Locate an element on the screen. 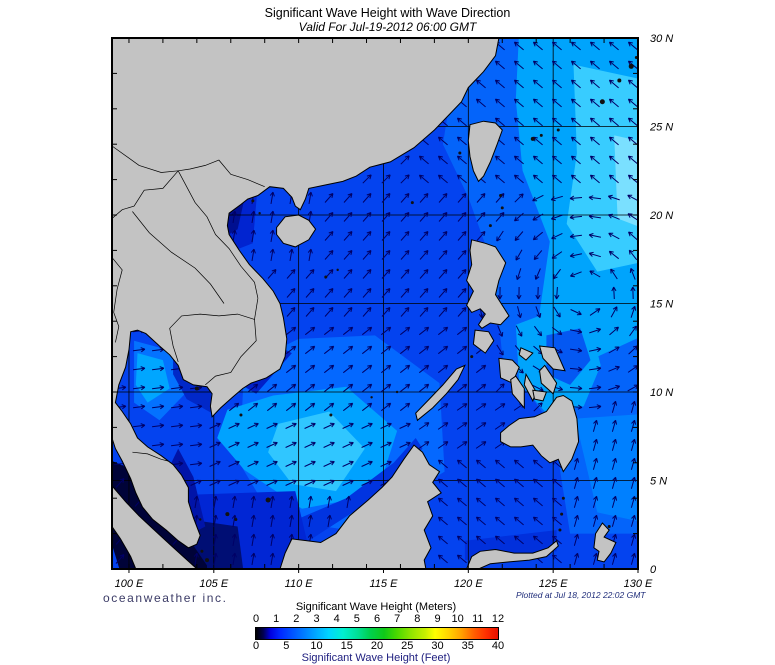  legend-title-meters: Significant Wave Height (Meters) is located at coordinates (376, 607).